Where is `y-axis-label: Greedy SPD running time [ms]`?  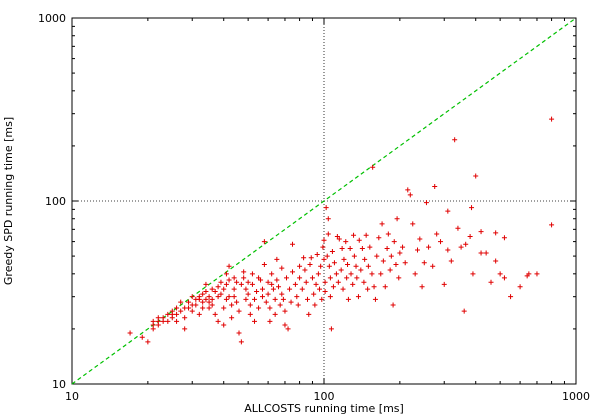 y-axis-label: Greedy SPD running time [ms] is located at coordinates (8, 201).